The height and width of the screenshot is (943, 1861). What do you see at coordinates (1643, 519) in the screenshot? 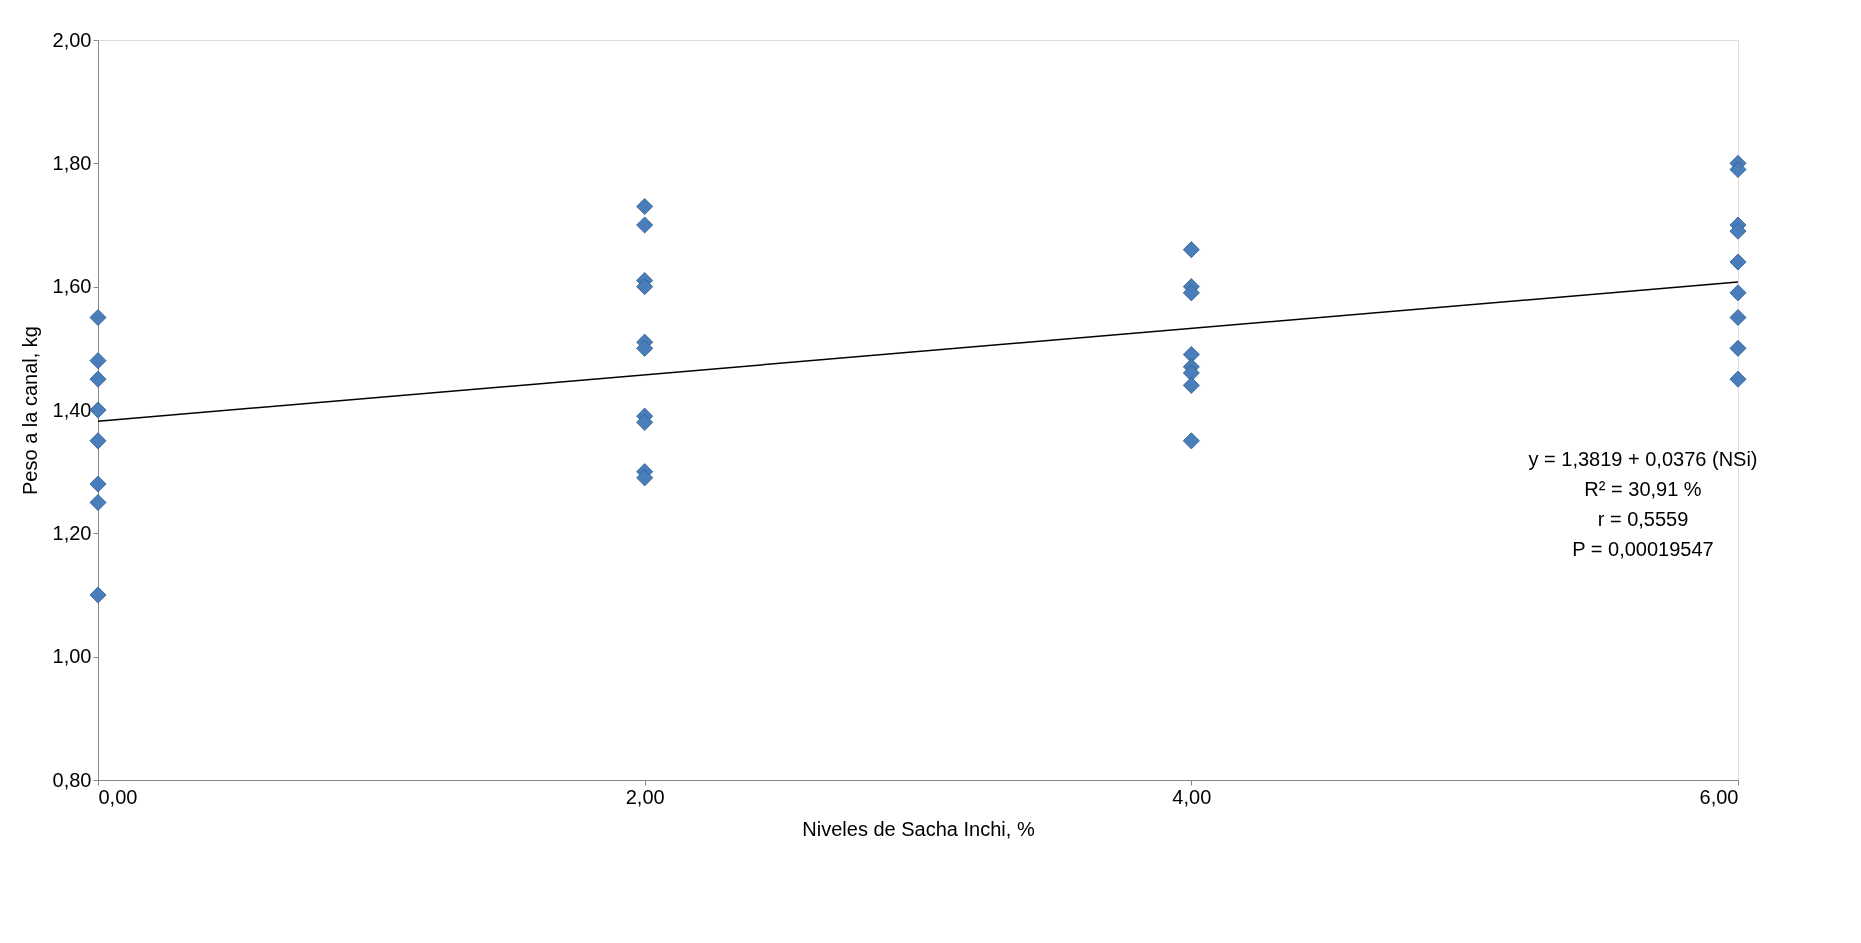
I see `annotation: r = 0,5559` at bounding box center [1643, 519].